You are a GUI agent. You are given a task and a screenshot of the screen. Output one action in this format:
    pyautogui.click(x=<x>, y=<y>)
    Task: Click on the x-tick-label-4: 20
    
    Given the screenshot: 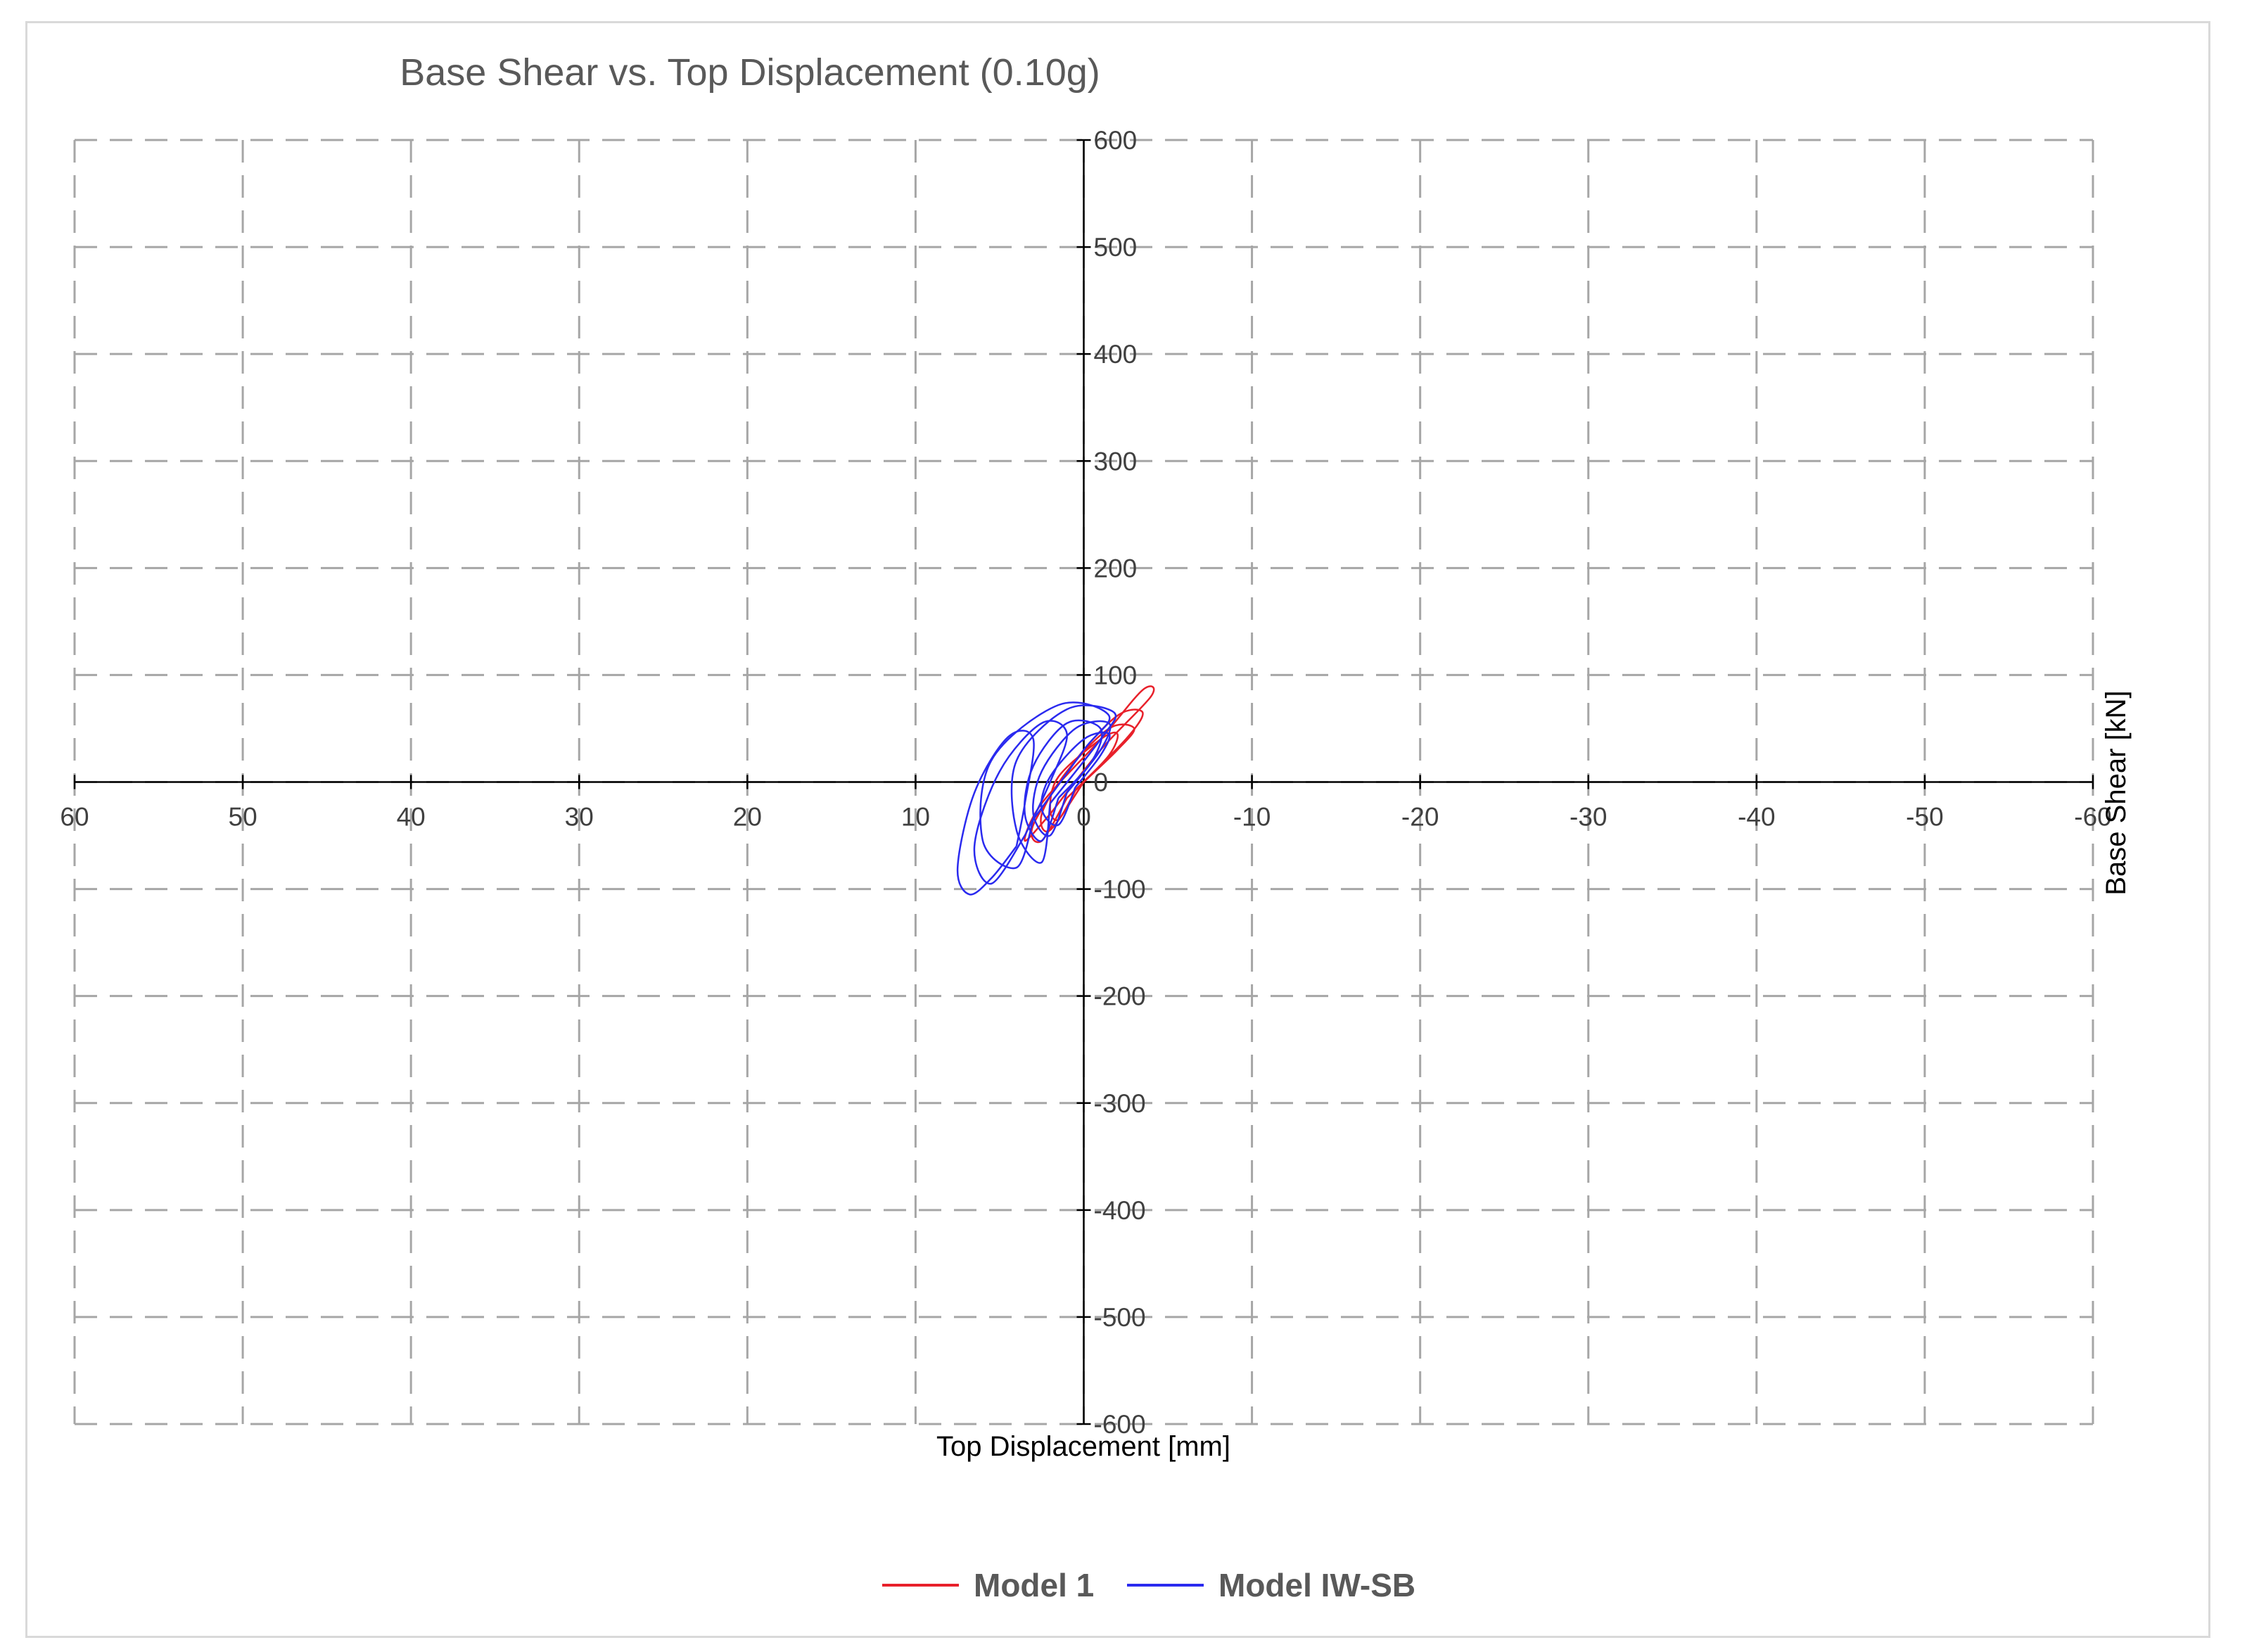 What is the action you would take?
    pyautogui.click(x=747, y=817)
    